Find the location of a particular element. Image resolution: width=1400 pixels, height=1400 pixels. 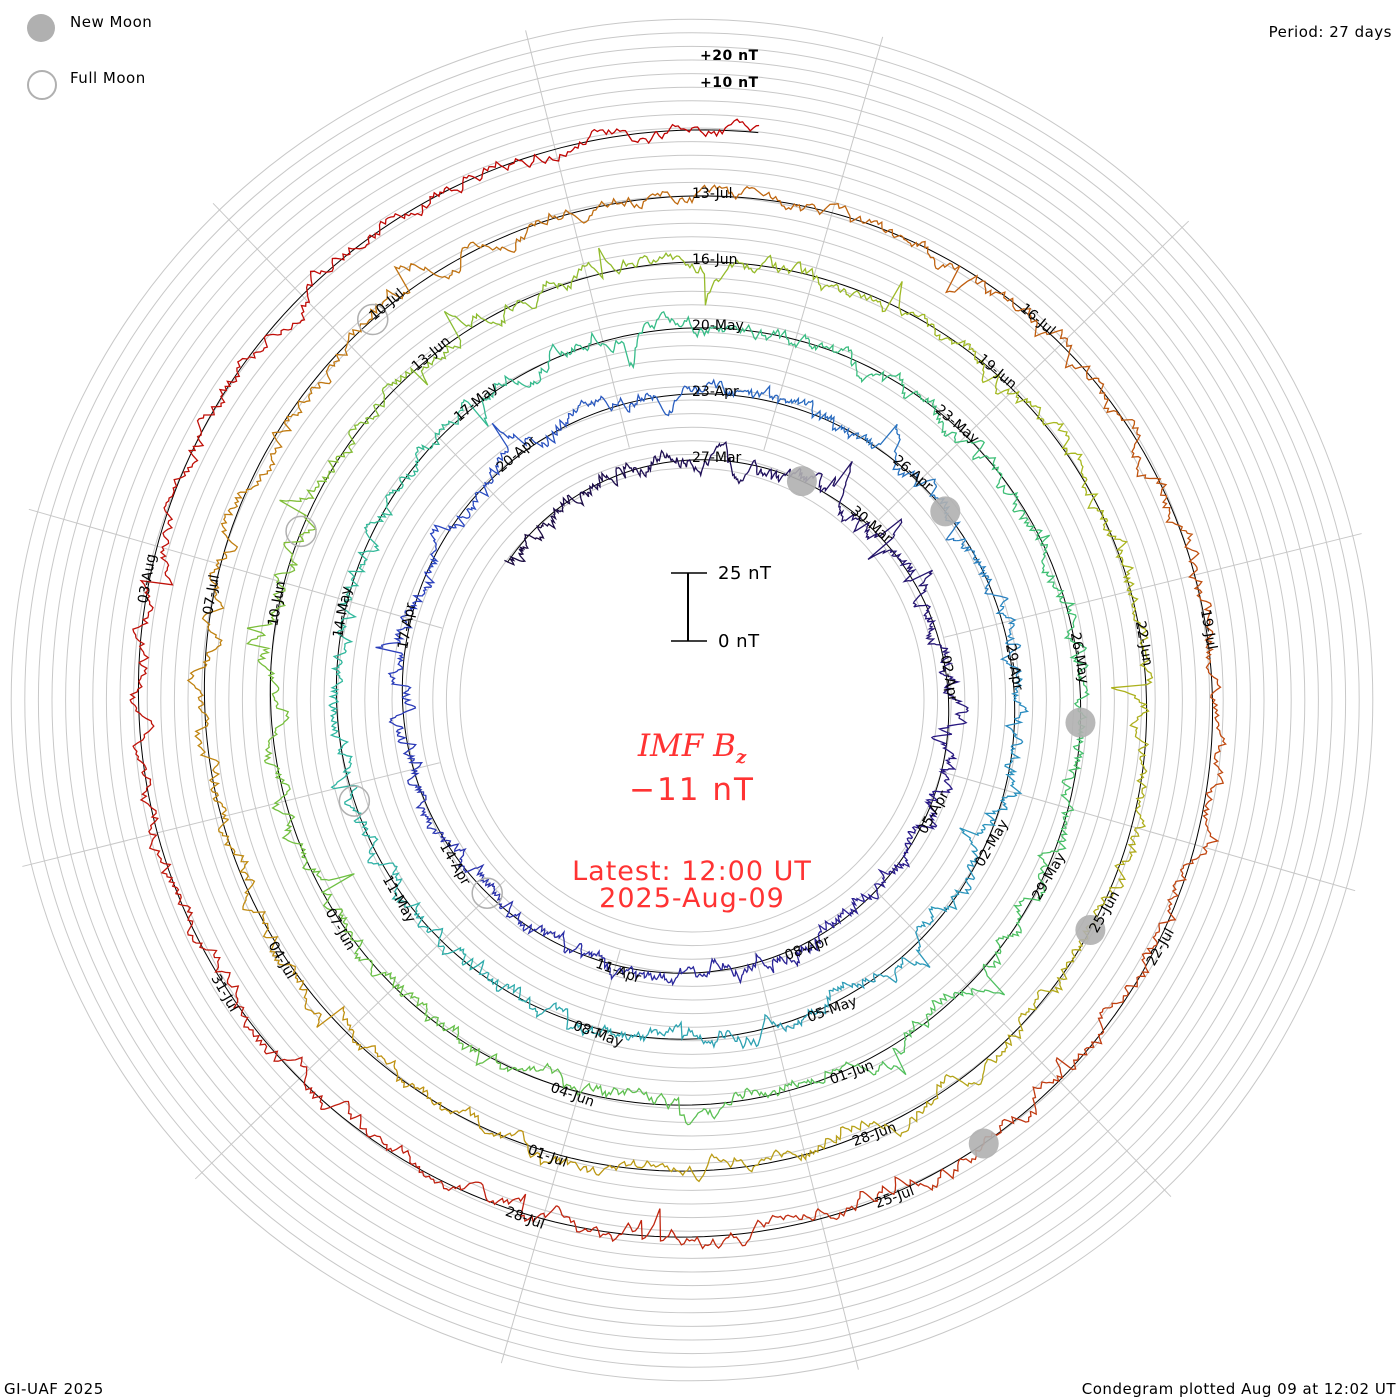

full-moon-marker is located at coordinates (301, 531).